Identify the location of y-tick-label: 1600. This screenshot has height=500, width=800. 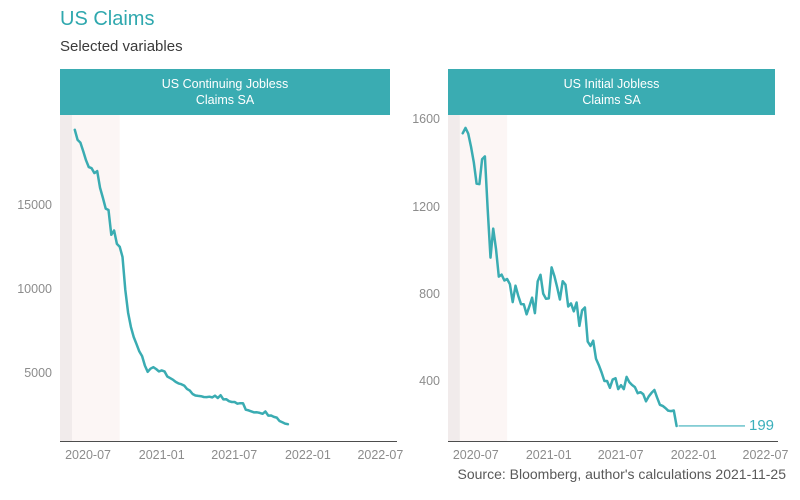
(426, 119).